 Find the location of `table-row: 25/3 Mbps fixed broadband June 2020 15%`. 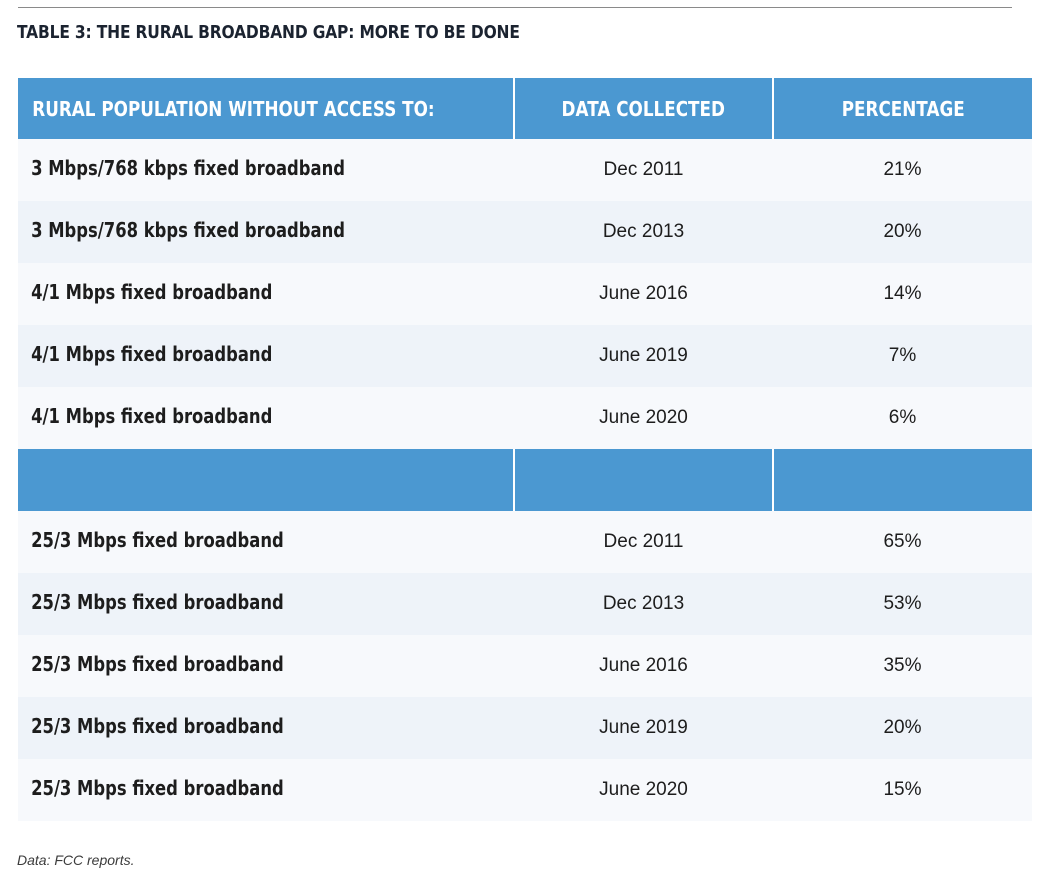

table-row: 25/3 Mbps fixed broadband June 2020 15% is located at coordinates (525, 790).